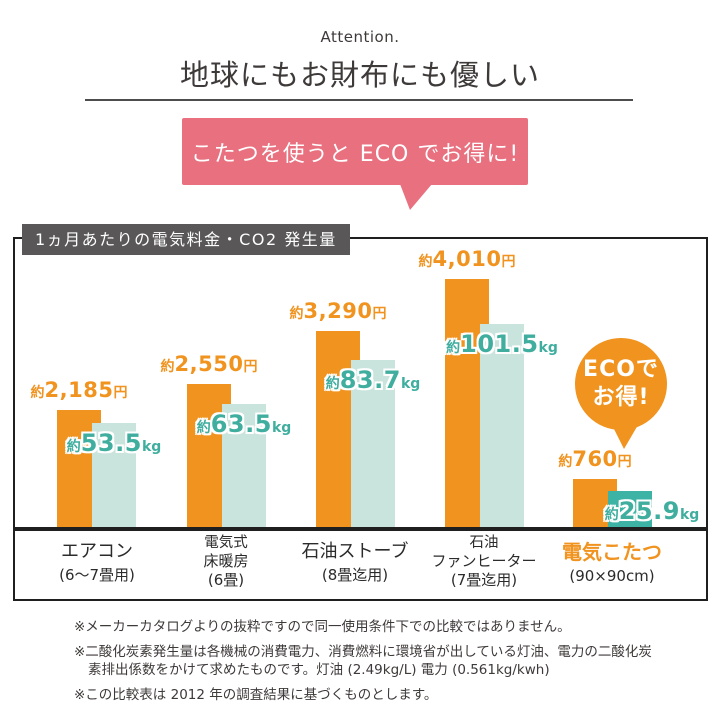 This screenshot has height=720, width=720. What do you see at coordinates (97, 551) in the screenshot?
I see `category-label-line: エアコン` at bounding box center [97, 551].